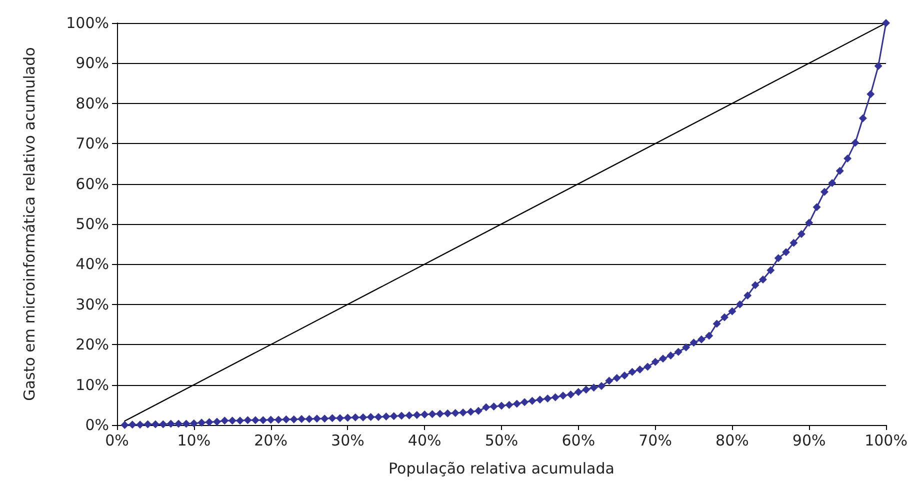  Describe the element at coordinates (92, 63) in the screenshot. I see `y-tick-label: 90%` at that location.